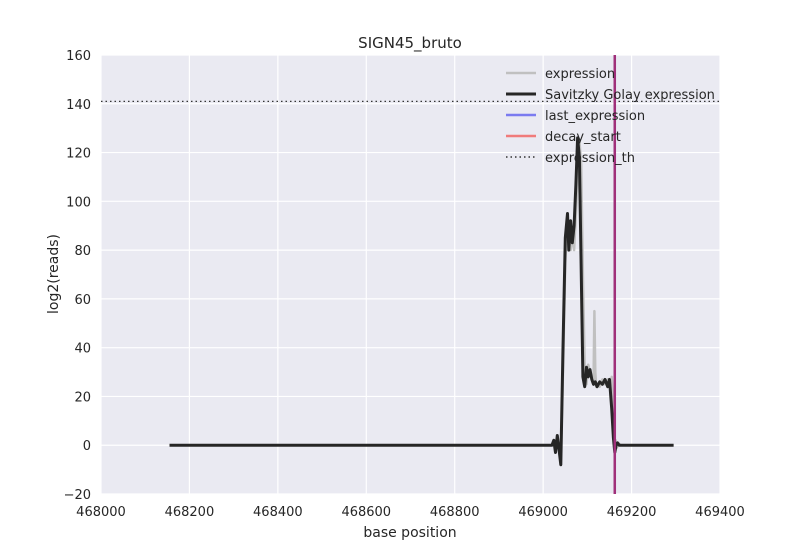 This screenshot has height=550, width=800. I want to click on legend-label: expression, so click(580, 74).